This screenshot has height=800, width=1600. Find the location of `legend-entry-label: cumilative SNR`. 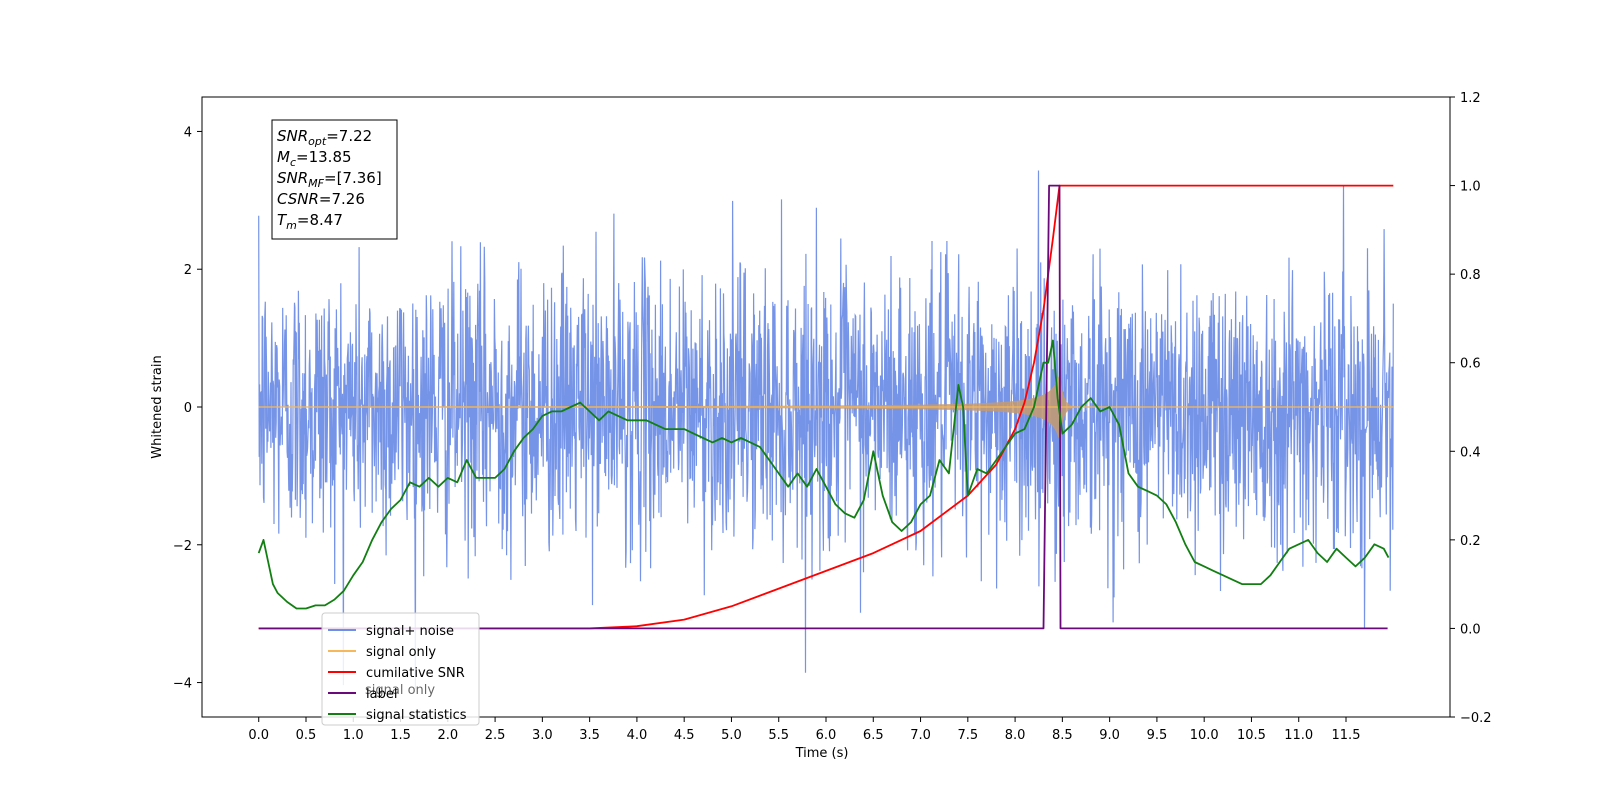

legend-entry-label: cumilative SNR is located at coordinates (415, 673).